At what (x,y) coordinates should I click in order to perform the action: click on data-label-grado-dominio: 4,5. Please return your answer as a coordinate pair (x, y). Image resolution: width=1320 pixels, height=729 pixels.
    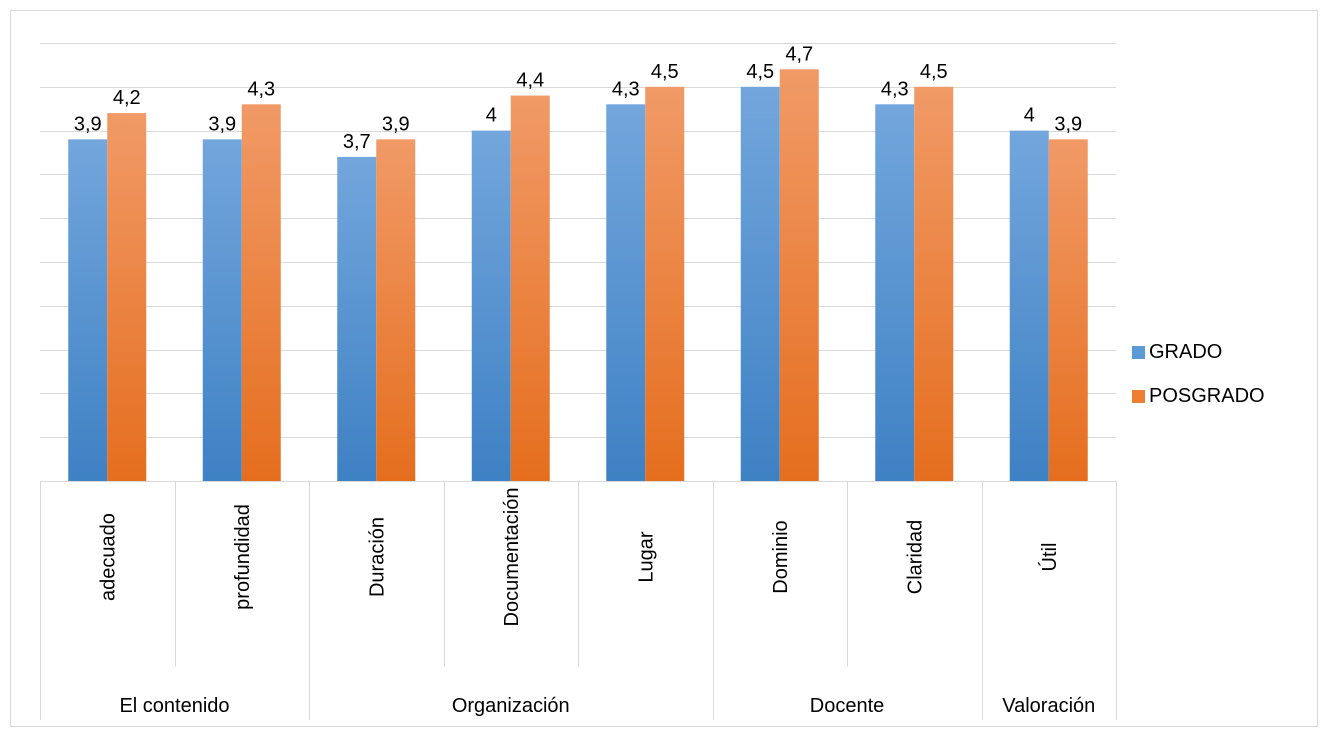
    Looking at the image, I should click on (760, 72).